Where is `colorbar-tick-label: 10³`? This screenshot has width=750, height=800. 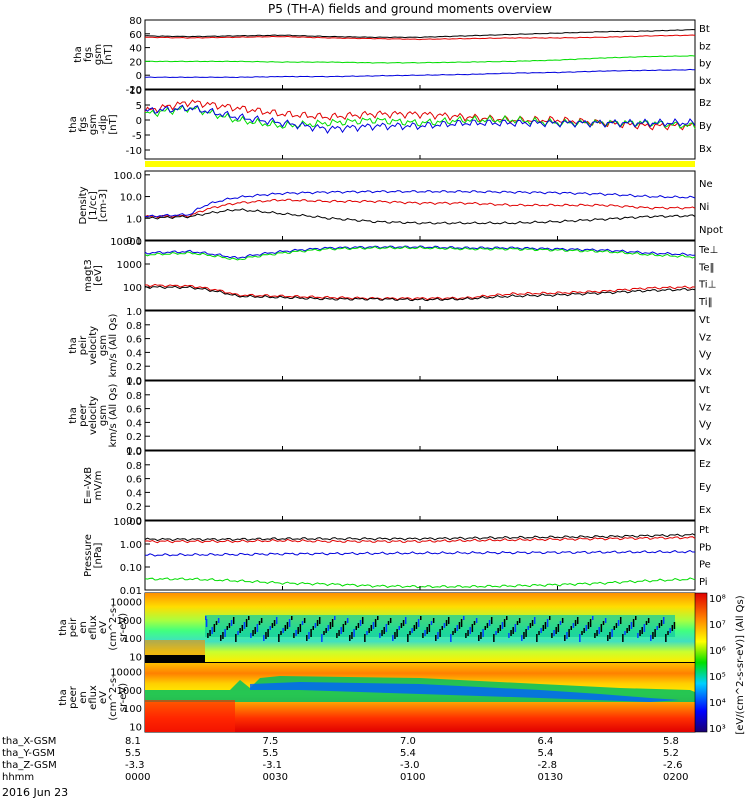 colorbar-tick-label: 10³ is located at coordinates (717, 729).